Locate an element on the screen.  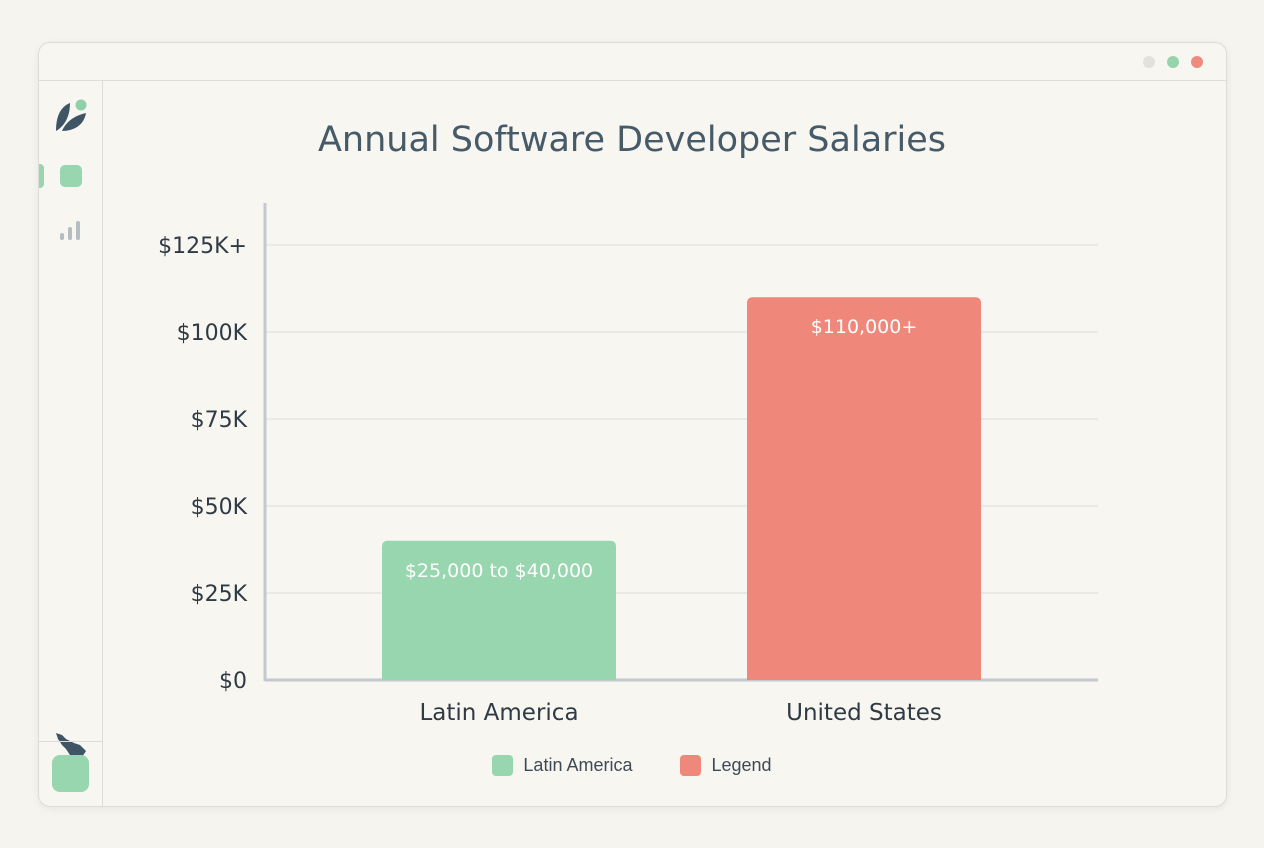
y-tick-label: $25K is located at coordinates (219, 594).